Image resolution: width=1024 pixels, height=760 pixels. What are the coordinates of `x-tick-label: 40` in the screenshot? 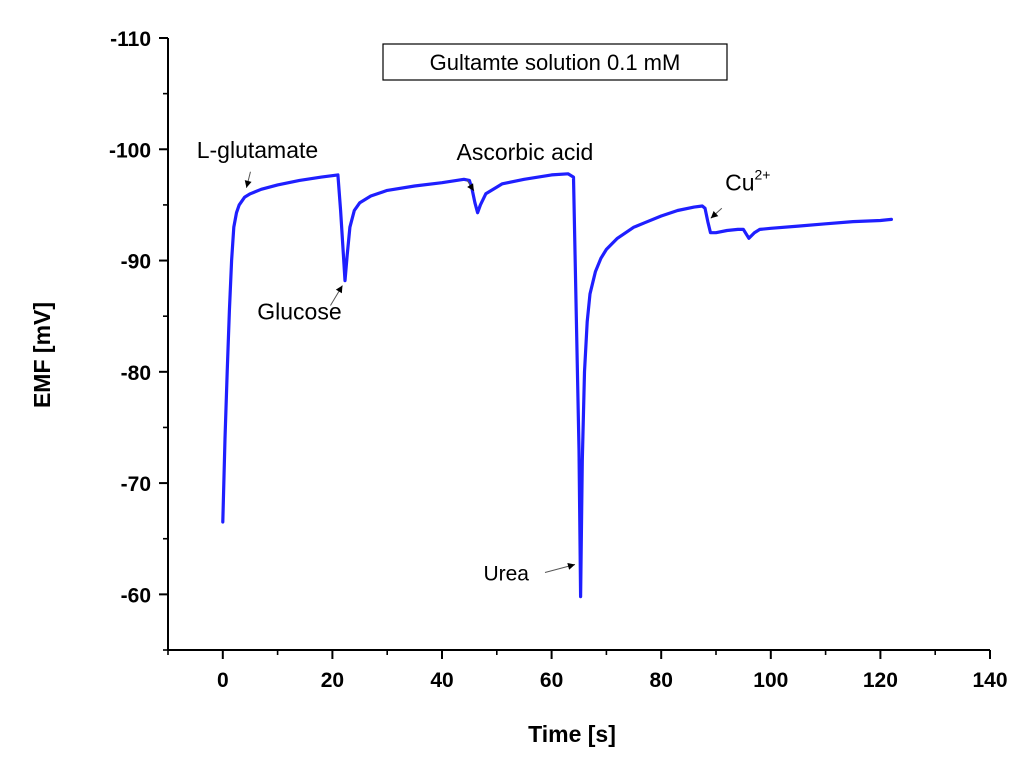 It's located at (441, 680).